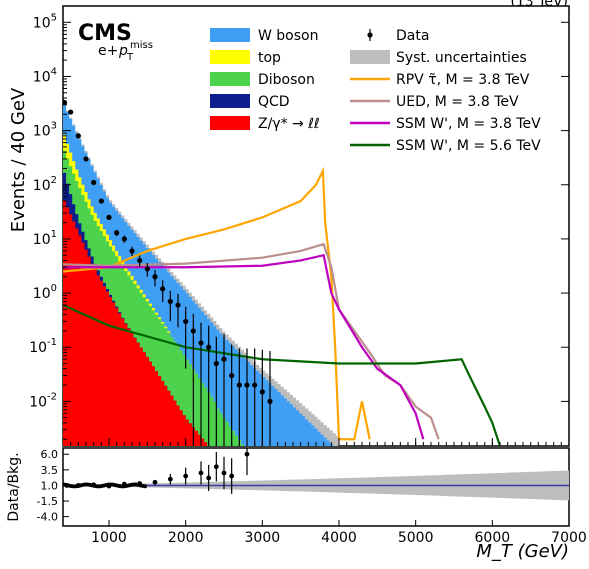  I want to click on y-tick-label: 10⁵, so click(45, 21).